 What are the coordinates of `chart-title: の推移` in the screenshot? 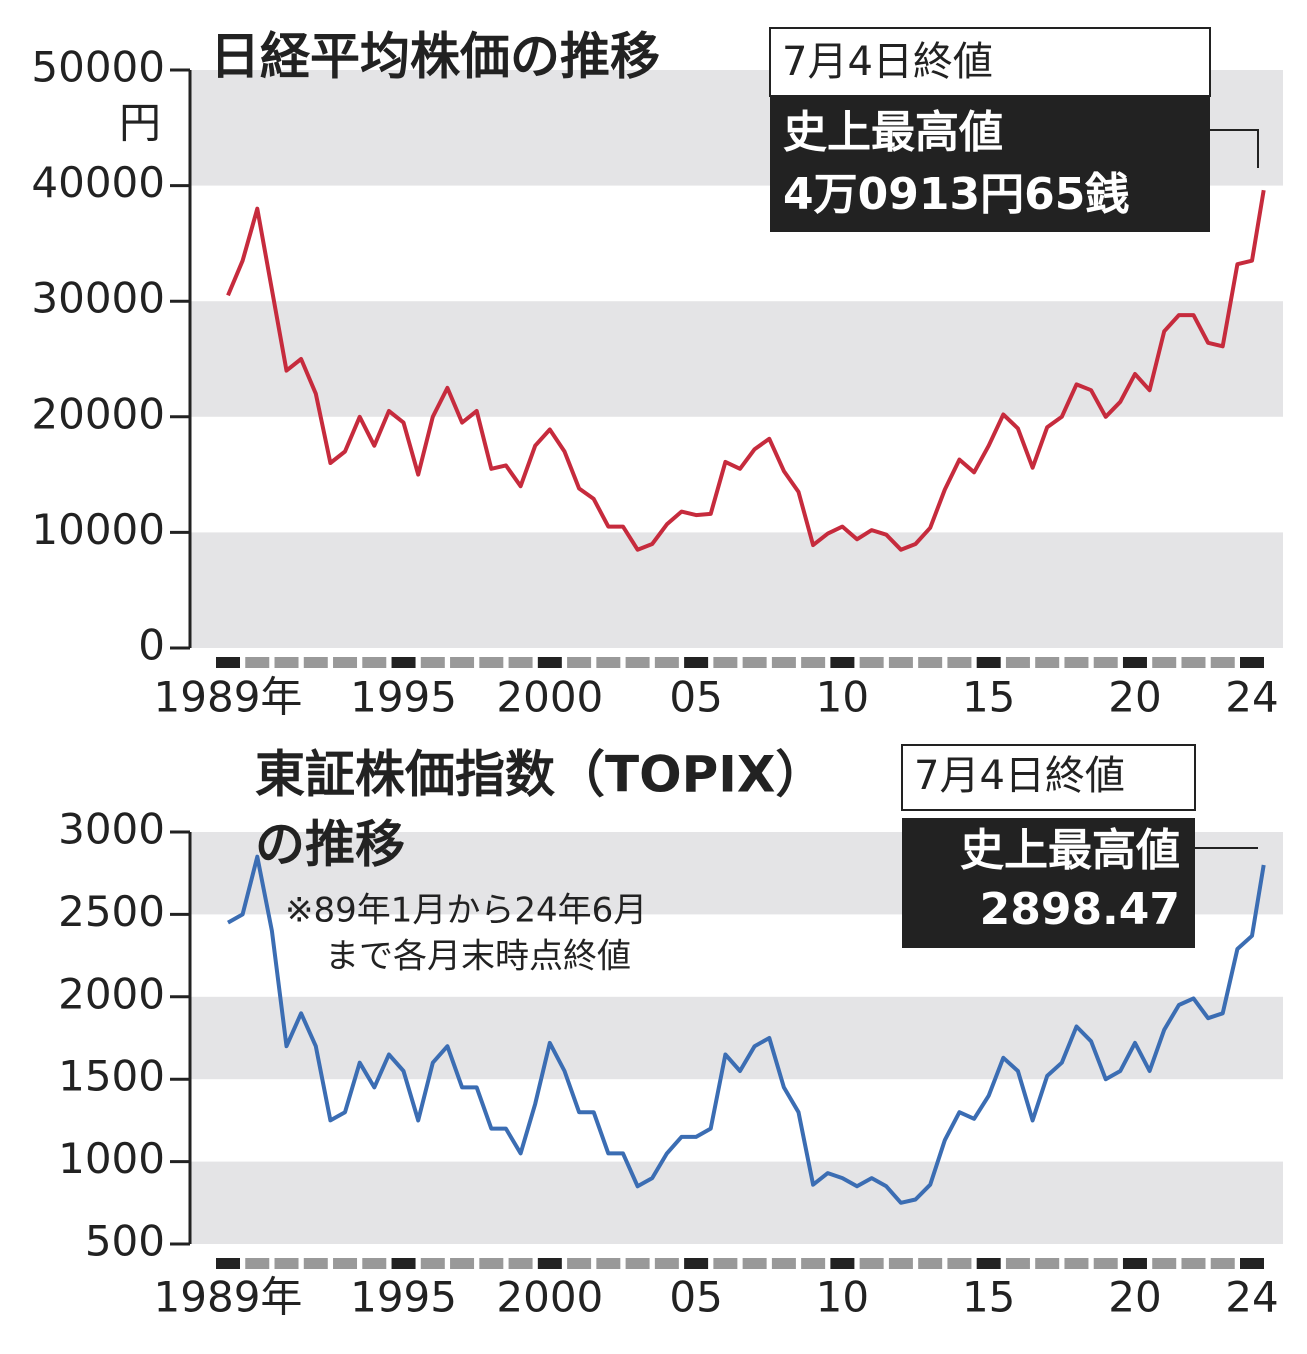 It's located at (330, 845).